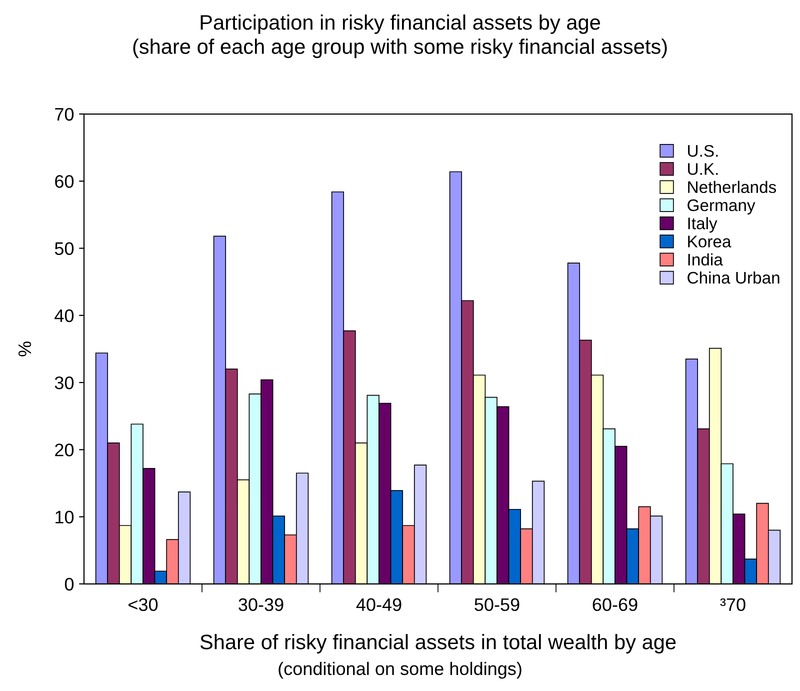 The height and width of the screenshot is (691, 800). I want to click on y-tick-label: 60, so click(64, 181).